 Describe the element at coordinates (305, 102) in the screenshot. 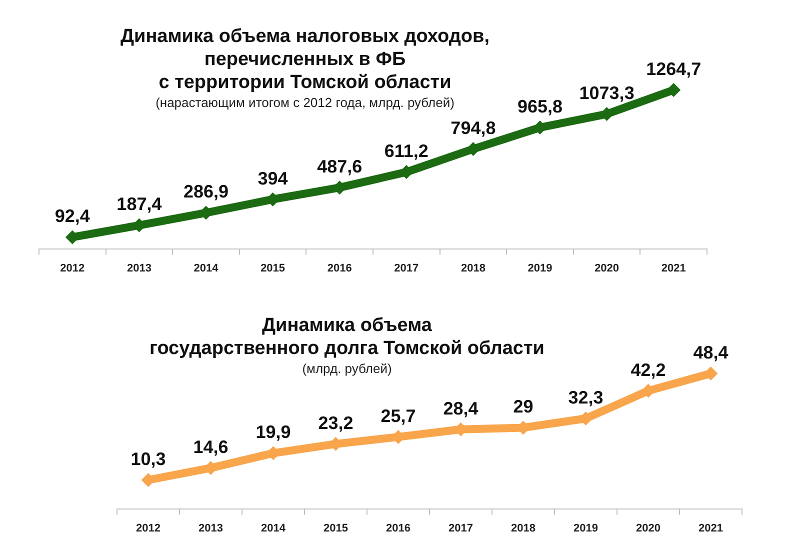

I see `chart-subtitle: (нарастающим итогом с 2012 года, млрд. рублей)` at that location.